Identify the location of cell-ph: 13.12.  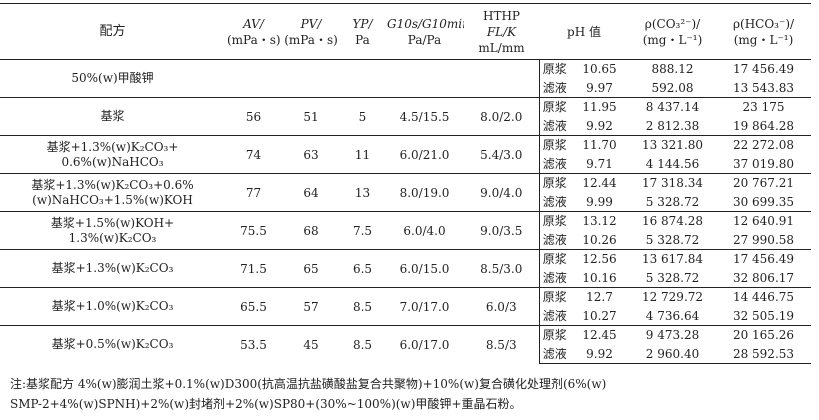
(599, 221).